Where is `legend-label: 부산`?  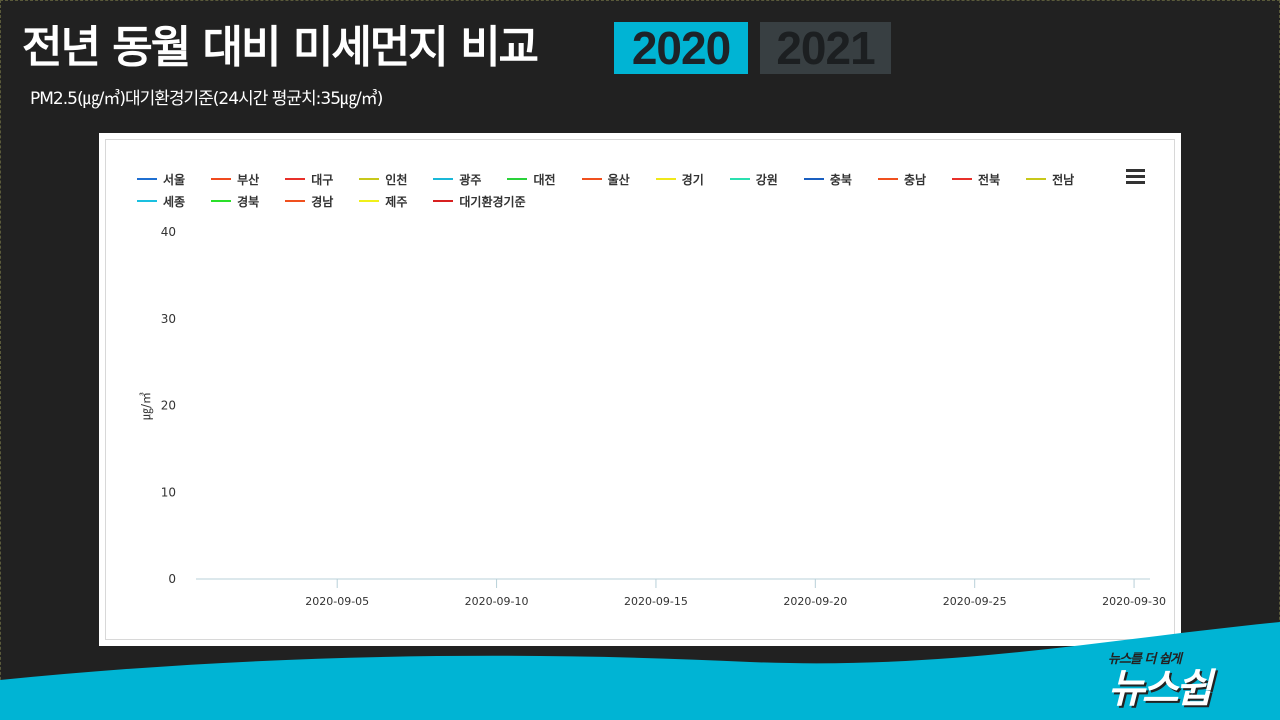
legend-label: 부산 is located at coordinates (248, 179).